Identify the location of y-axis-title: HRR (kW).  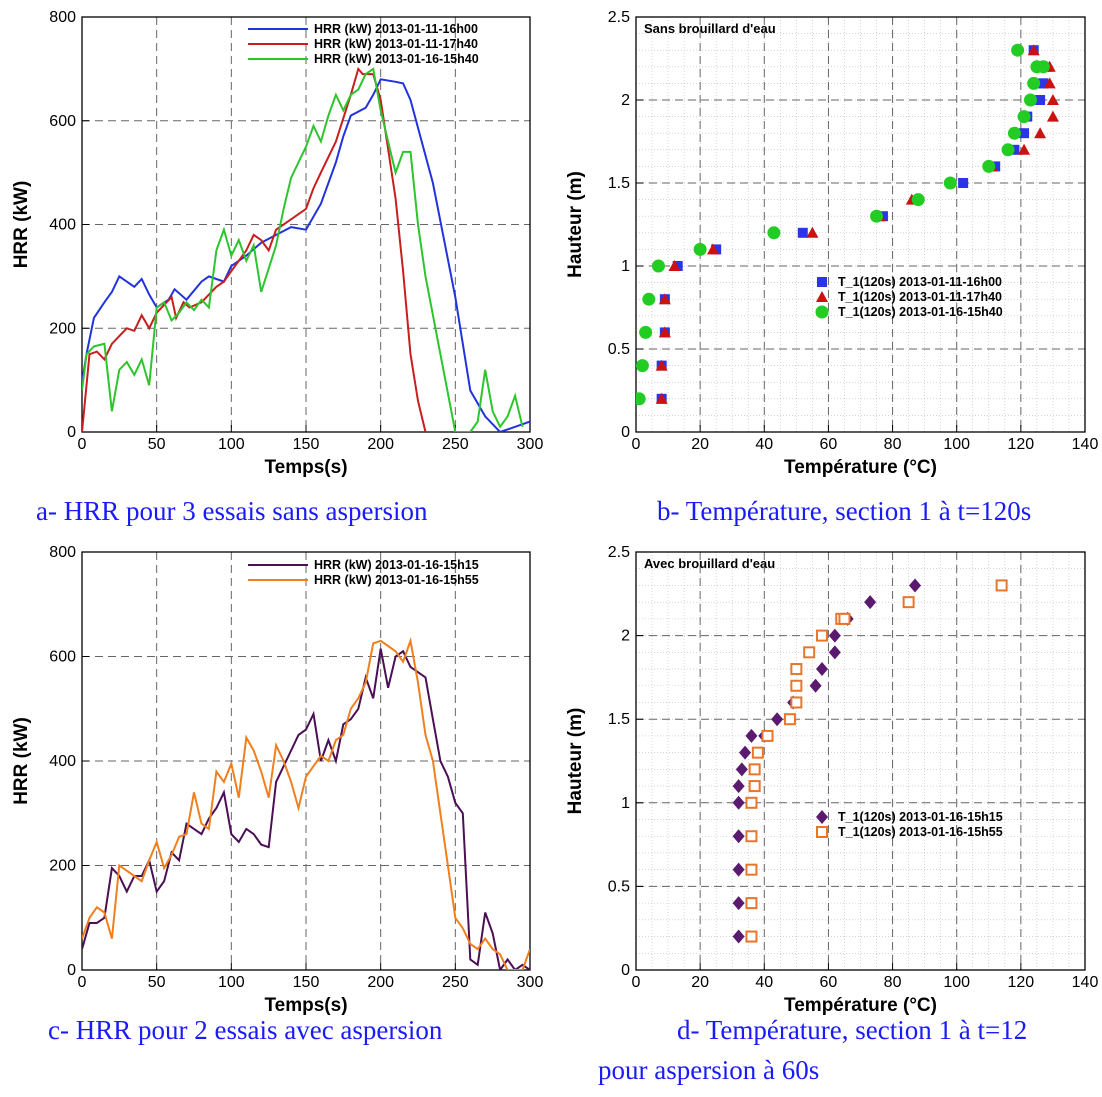
(21, 761).